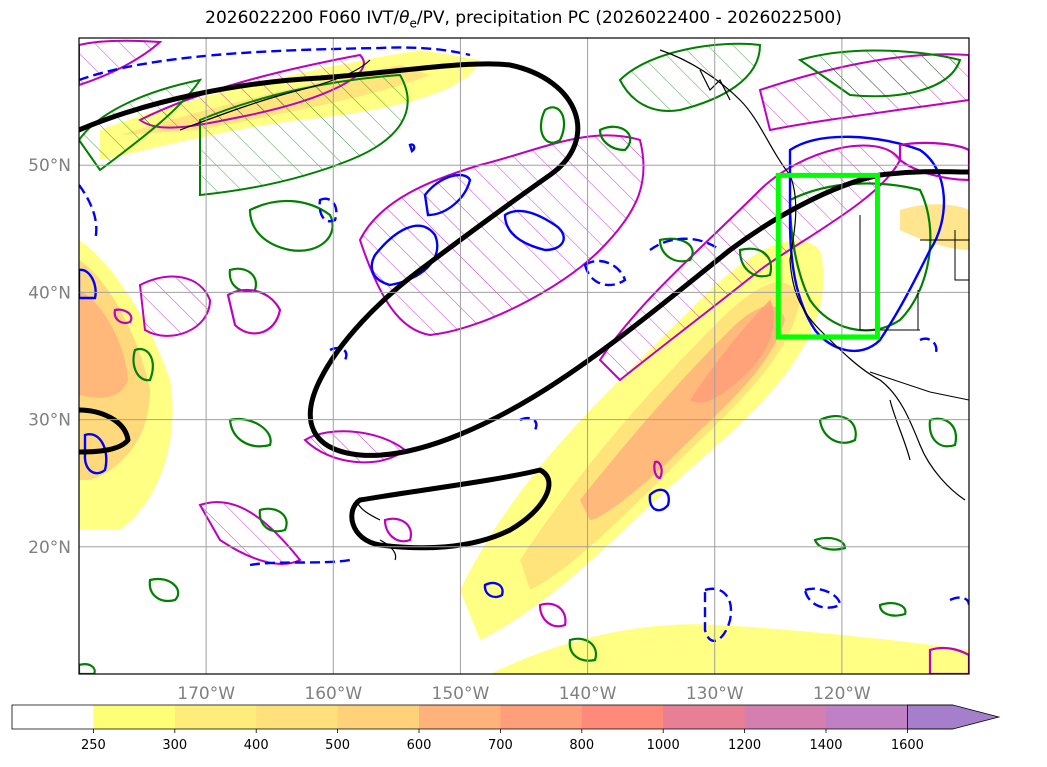 The image size is (1047, 767). I want to click on colorbar-tick-label: 250, so click(93, 745).